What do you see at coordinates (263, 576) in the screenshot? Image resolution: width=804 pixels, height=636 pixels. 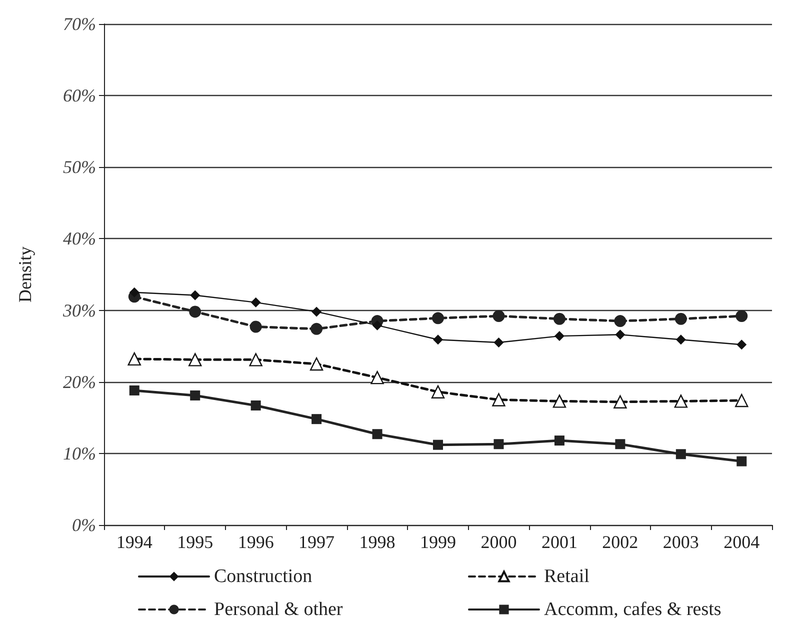 I see `legend-label: Construction` at bounding box center [263, 576].